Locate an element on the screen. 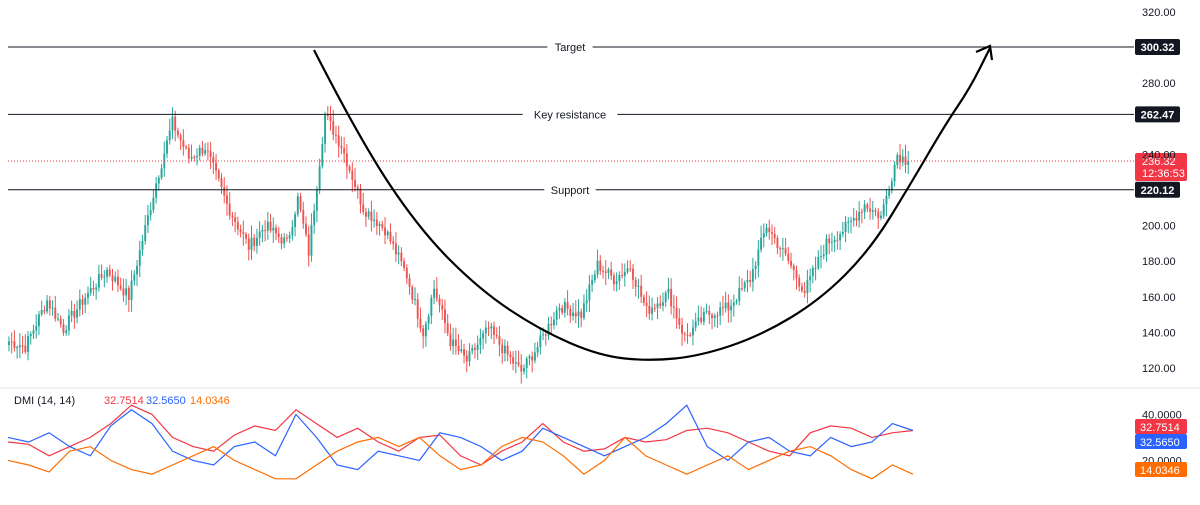  level-price-tag: 220.12 is located at coordinates (1157, 189).